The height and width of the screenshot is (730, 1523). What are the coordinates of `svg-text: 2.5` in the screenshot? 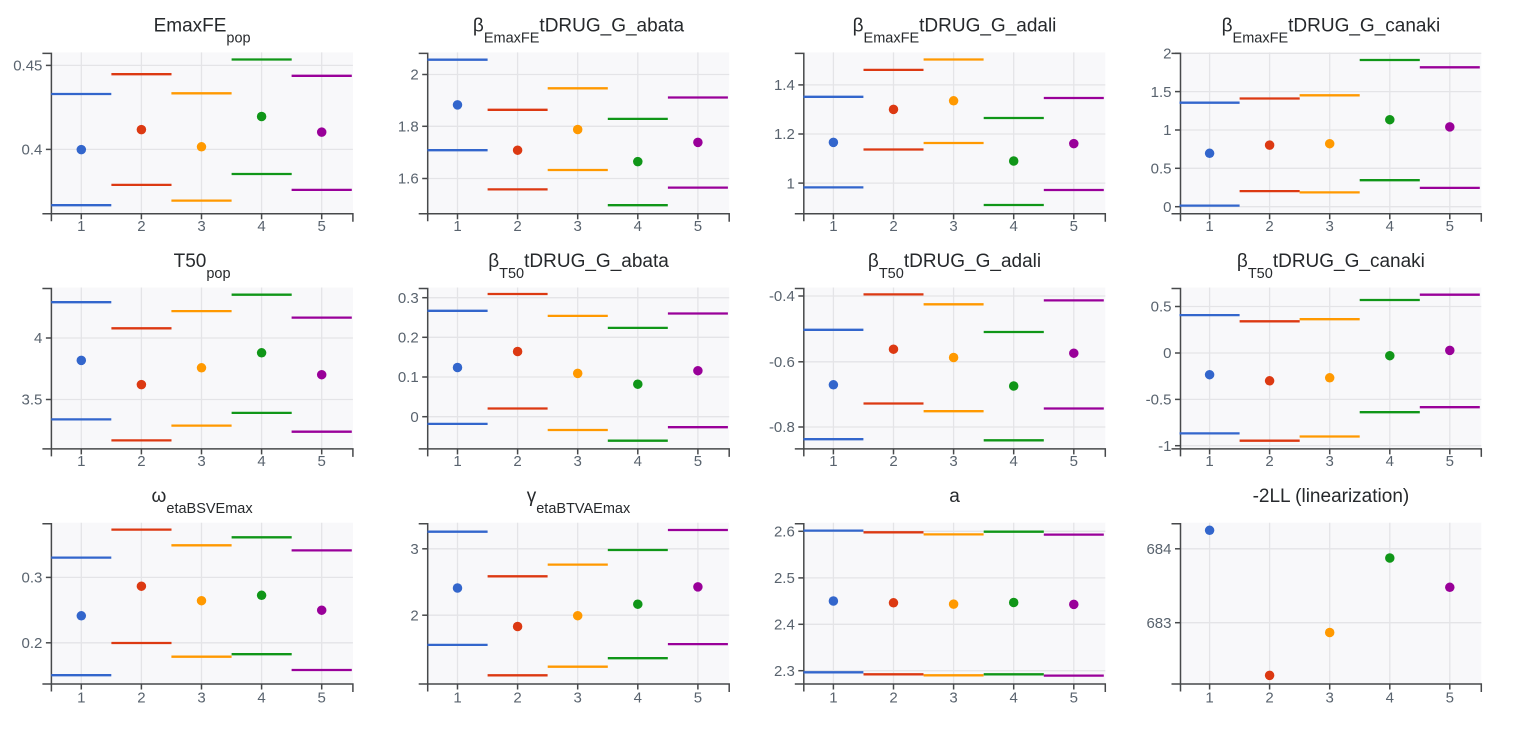 It's located at (784, 578).